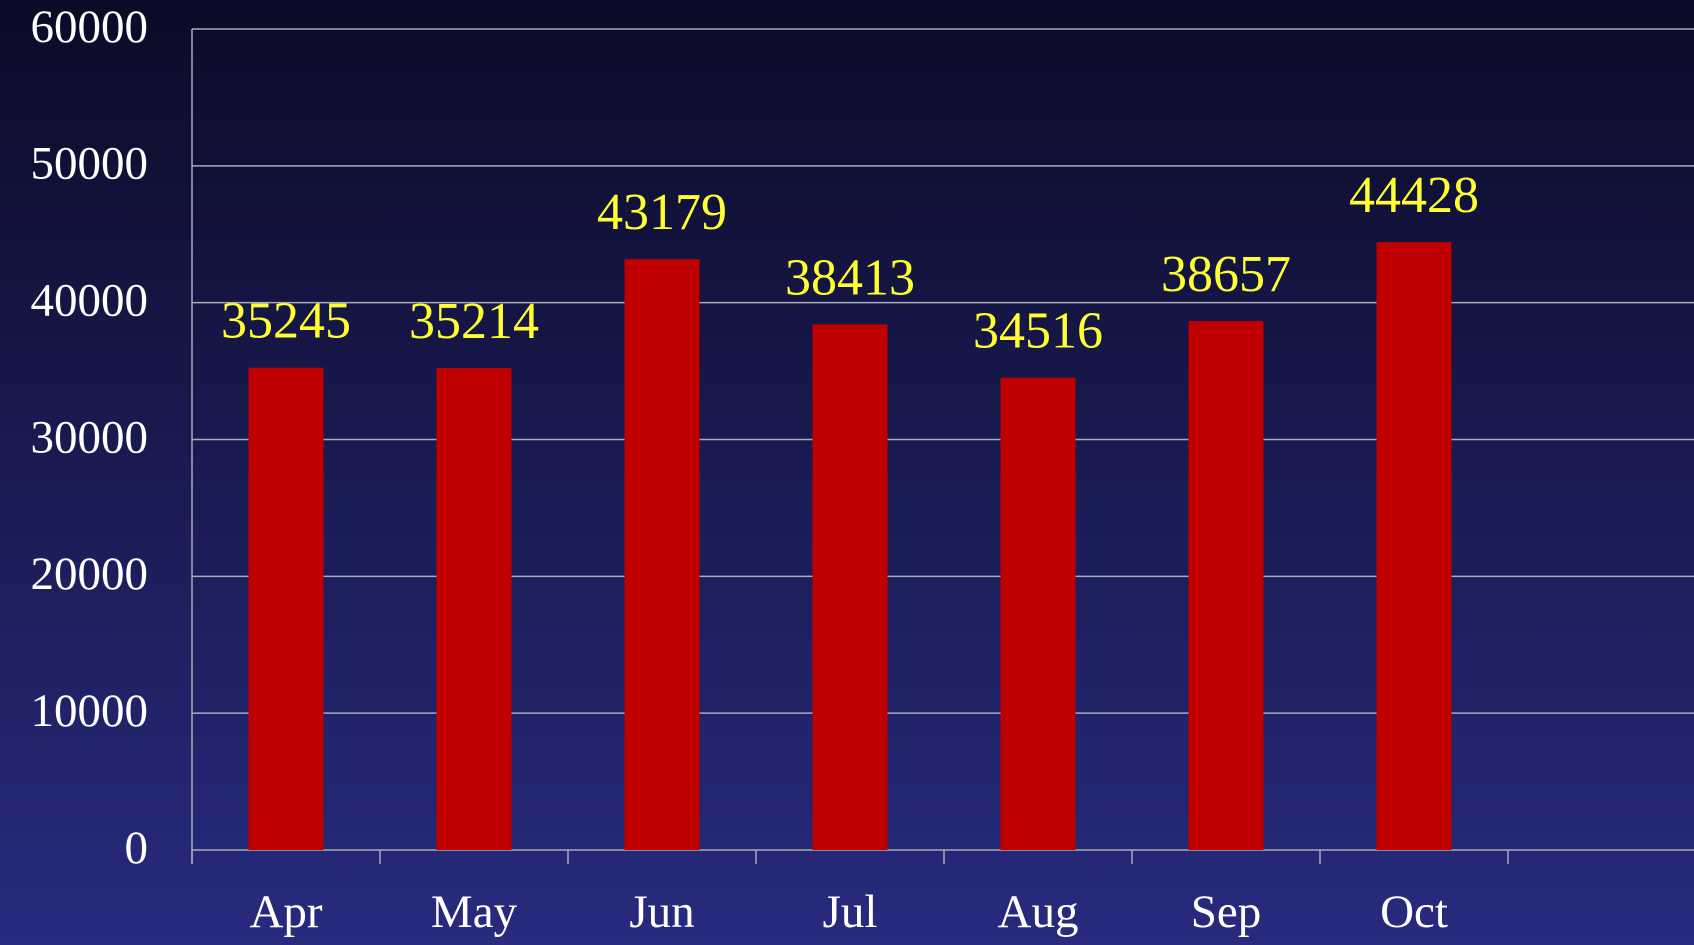  I want to click on data-label: 35214, so click(474, 321).